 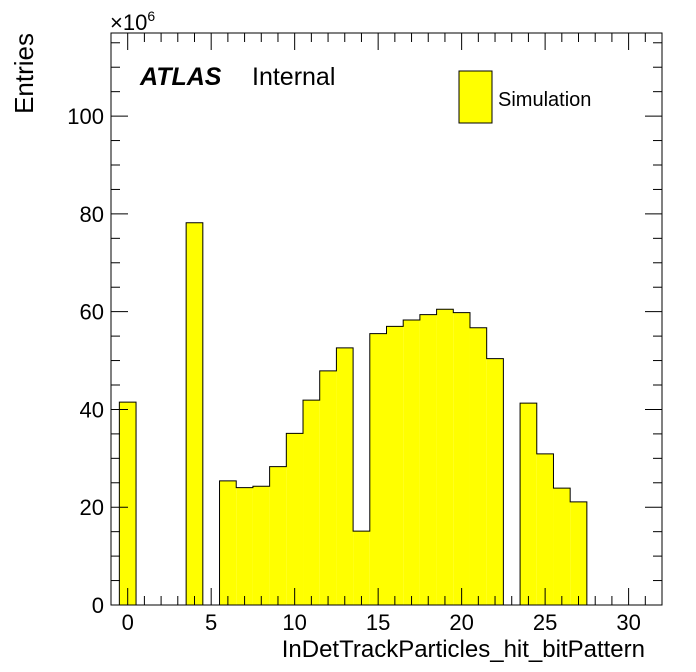 I want to click on y-multiplier: ×10⁶, so click(x=132, y=21).